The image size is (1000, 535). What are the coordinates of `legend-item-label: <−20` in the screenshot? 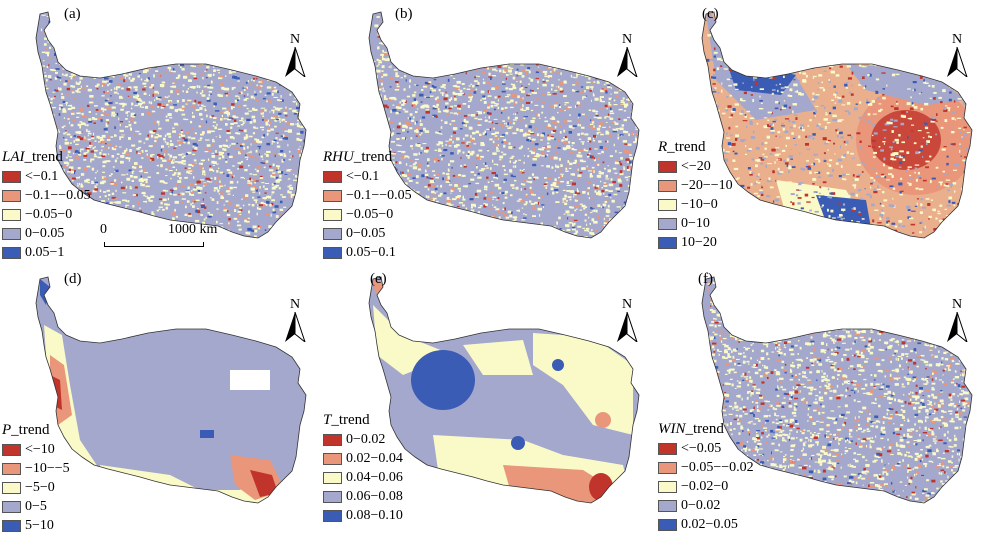 It's located at (696, 166).